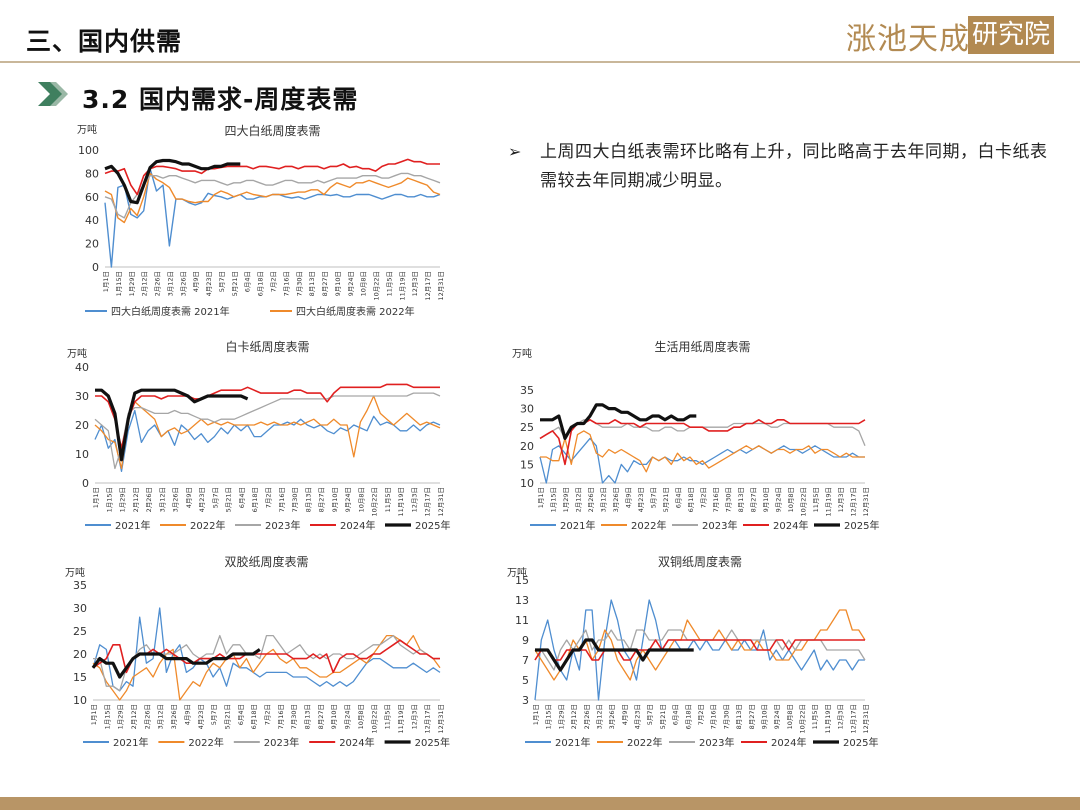  Describe the element at coordinates (92, 220) in the screenshot. I see `y-tick-label: 40` at that location.